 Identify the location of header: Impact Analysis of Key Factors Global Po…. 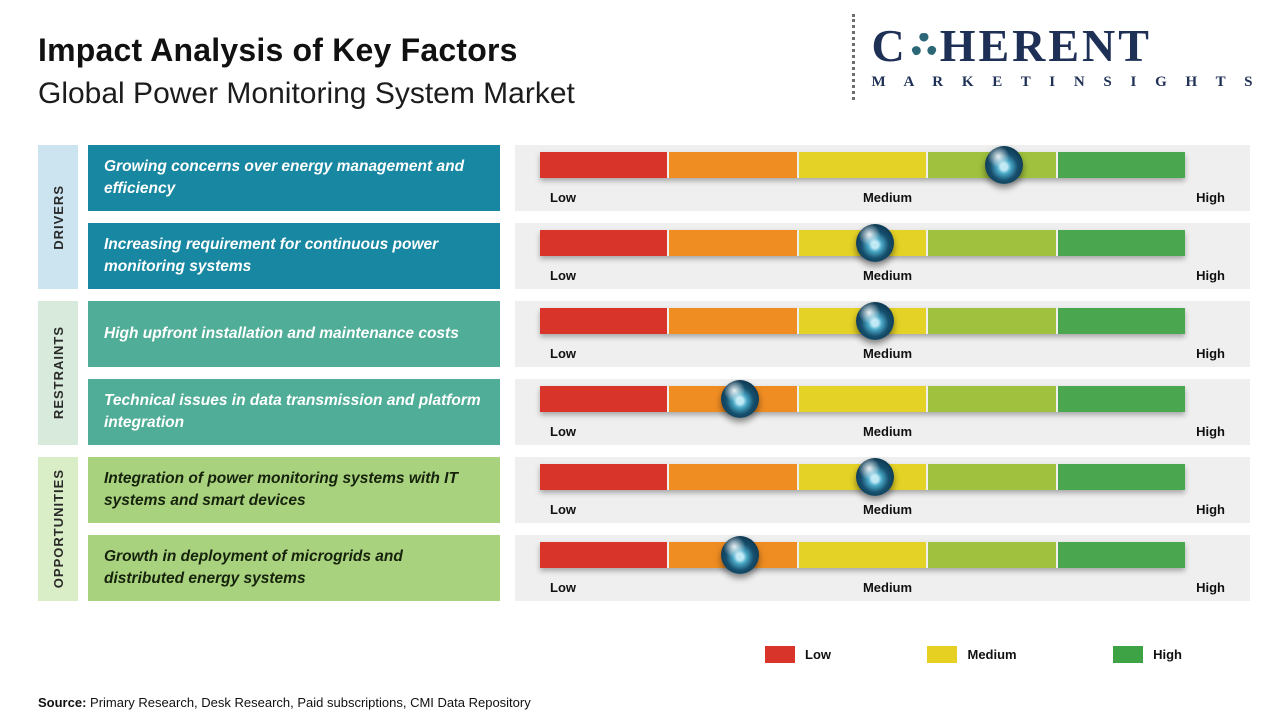
(306, 71).